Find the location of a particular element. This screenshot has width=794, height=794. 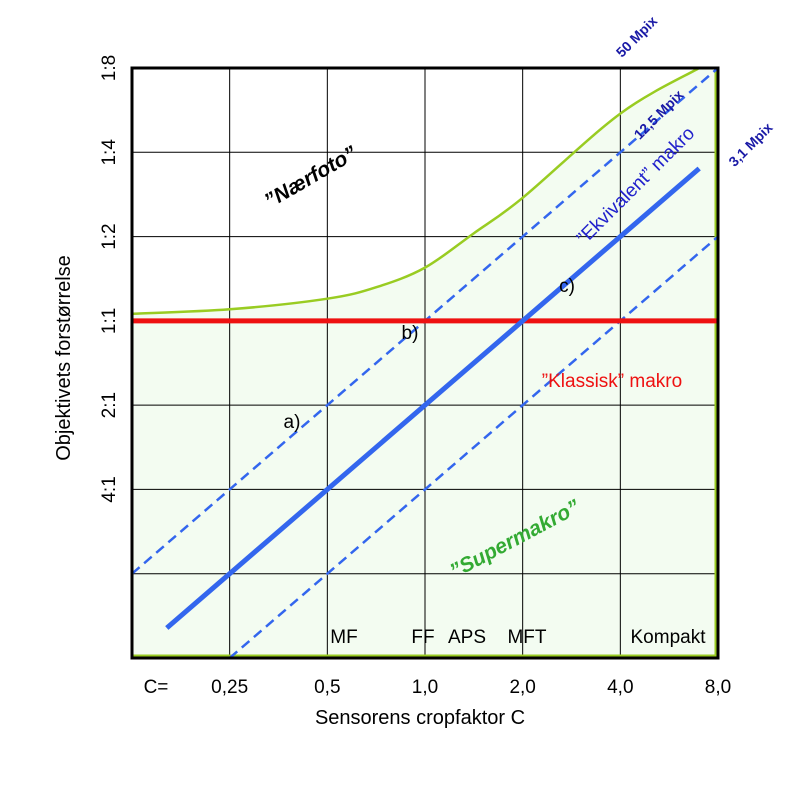

y-tick-label: 1:4 is located at coordinates (109, 152).